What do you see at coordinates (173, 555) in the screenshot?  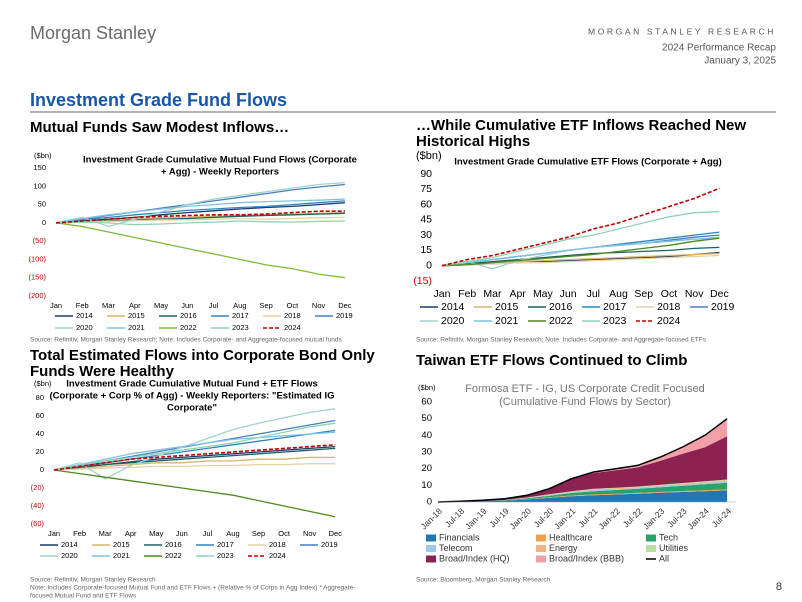 I see `legend-label: 2022` at bounding box center [173, 555].